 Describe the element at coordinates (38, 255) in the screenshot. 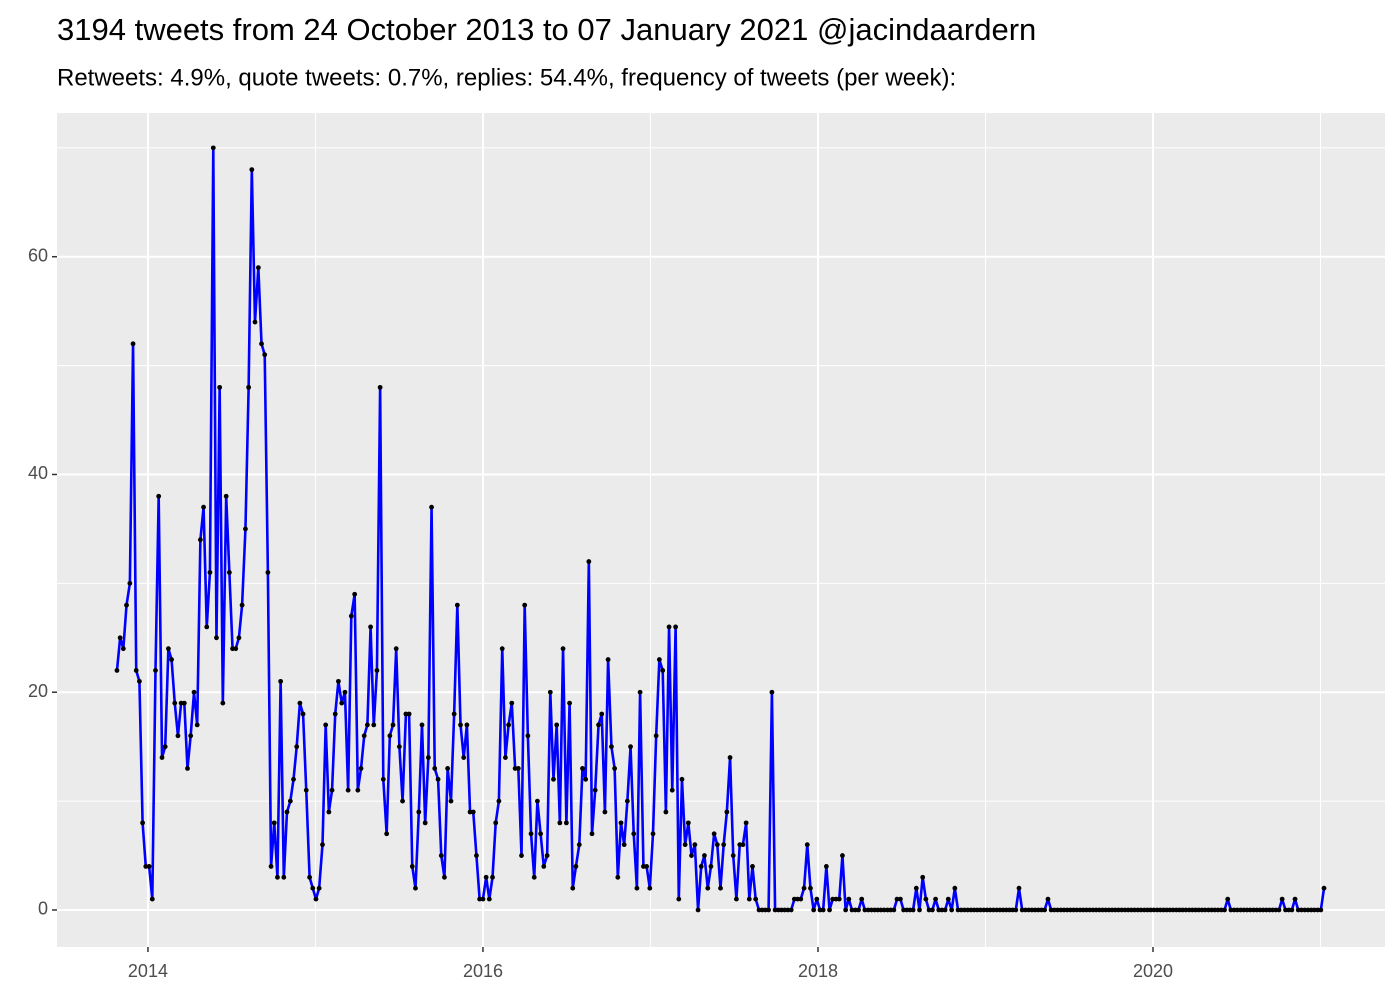

I see `y-tick-label: 60` at that location.